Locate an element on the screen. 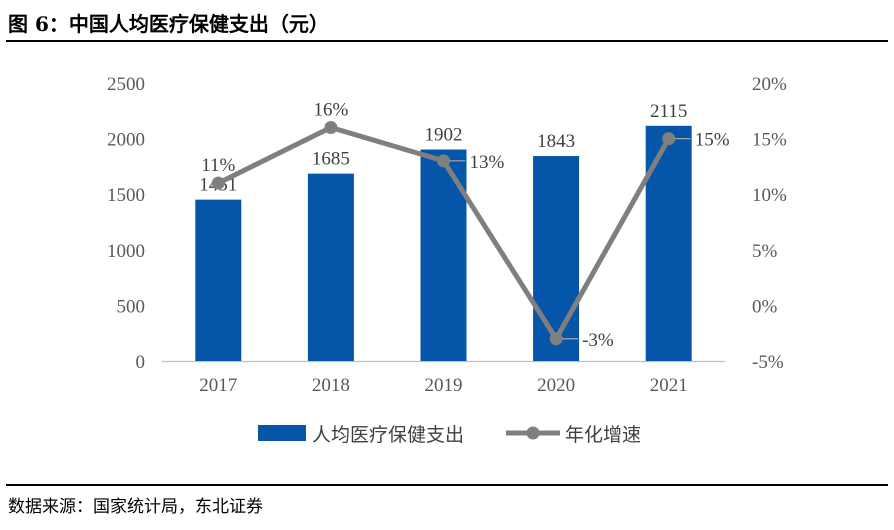  legend-bar-swatch is located at coordinates (282, 433).